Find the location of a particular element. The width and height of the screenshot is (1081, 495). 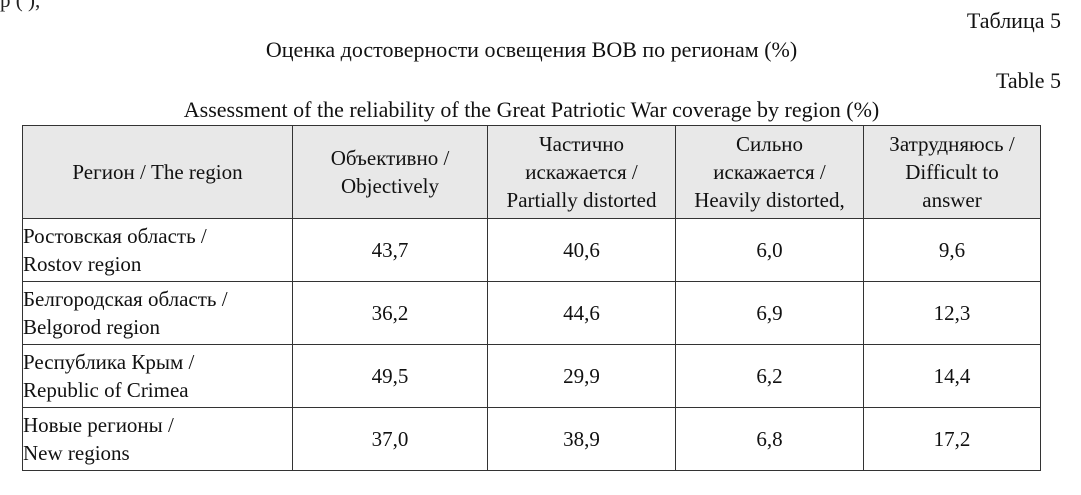

value-partially-distorted: 38,9 is located at coordinates (581, 439).